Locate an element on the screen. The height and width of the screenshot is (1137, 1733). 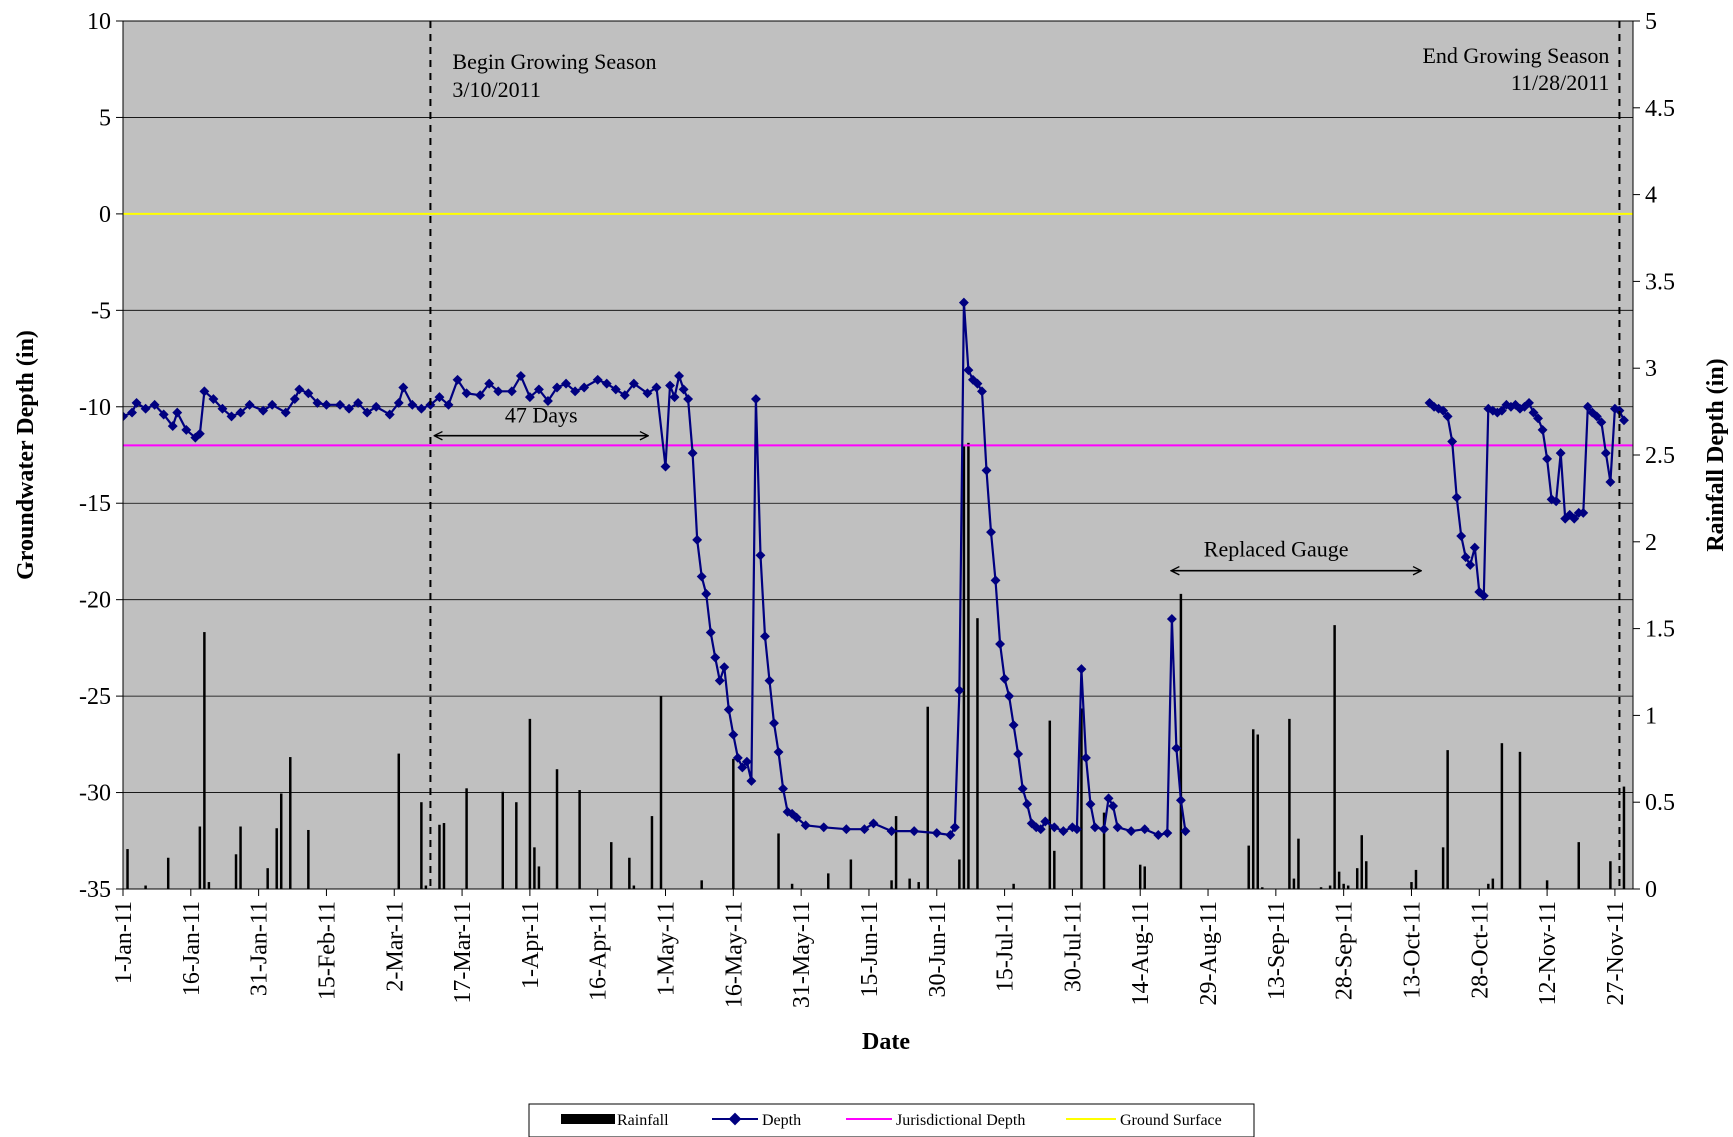
x-tick-label: 31-May-11 is located at coordinates (802, 954).